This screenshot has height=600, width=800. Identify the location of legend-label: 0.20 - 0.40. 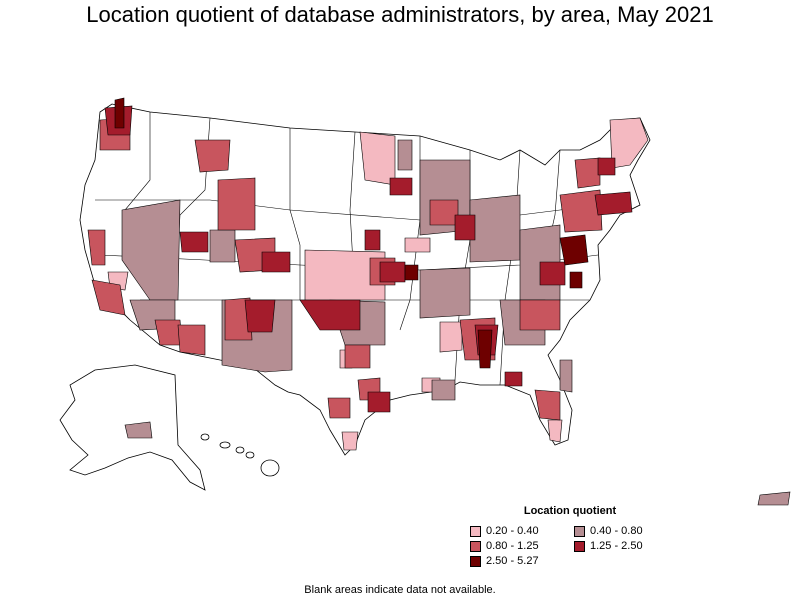
(512, 531).